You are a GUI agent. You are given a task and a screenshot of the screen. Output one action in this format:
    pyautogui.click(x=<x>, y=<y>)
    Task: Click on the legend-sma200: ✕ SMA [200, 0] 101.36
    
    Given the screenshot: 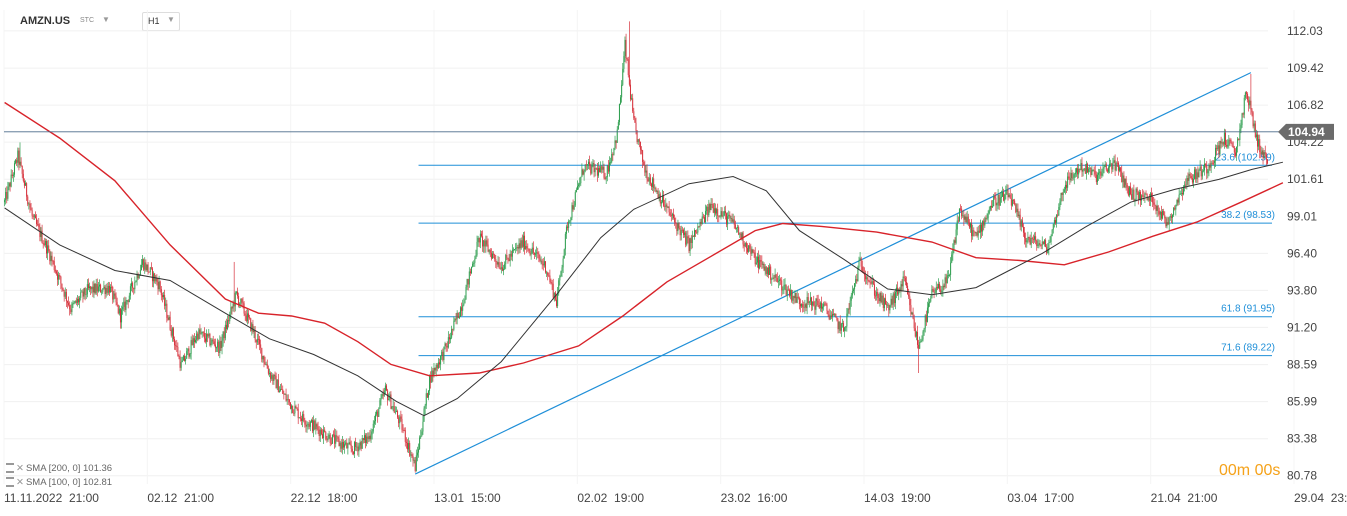 What is the action you would take?
    pyautogui.click(x=59, y=469)
    